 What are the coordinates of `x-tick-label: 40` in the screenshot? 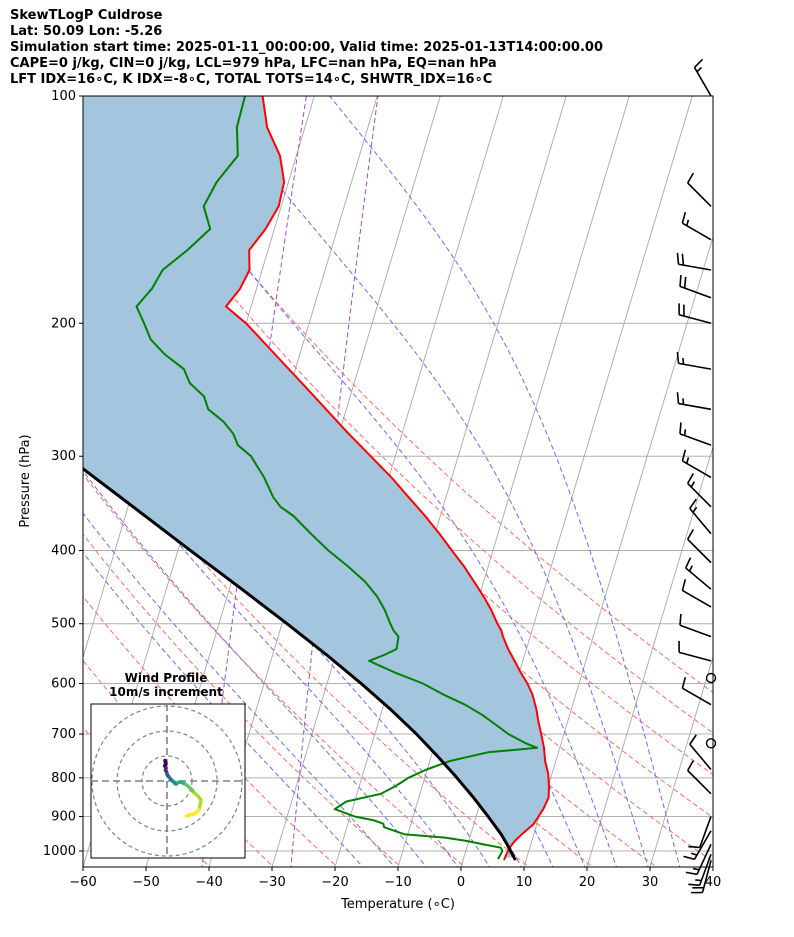 It's located at (713, 882).